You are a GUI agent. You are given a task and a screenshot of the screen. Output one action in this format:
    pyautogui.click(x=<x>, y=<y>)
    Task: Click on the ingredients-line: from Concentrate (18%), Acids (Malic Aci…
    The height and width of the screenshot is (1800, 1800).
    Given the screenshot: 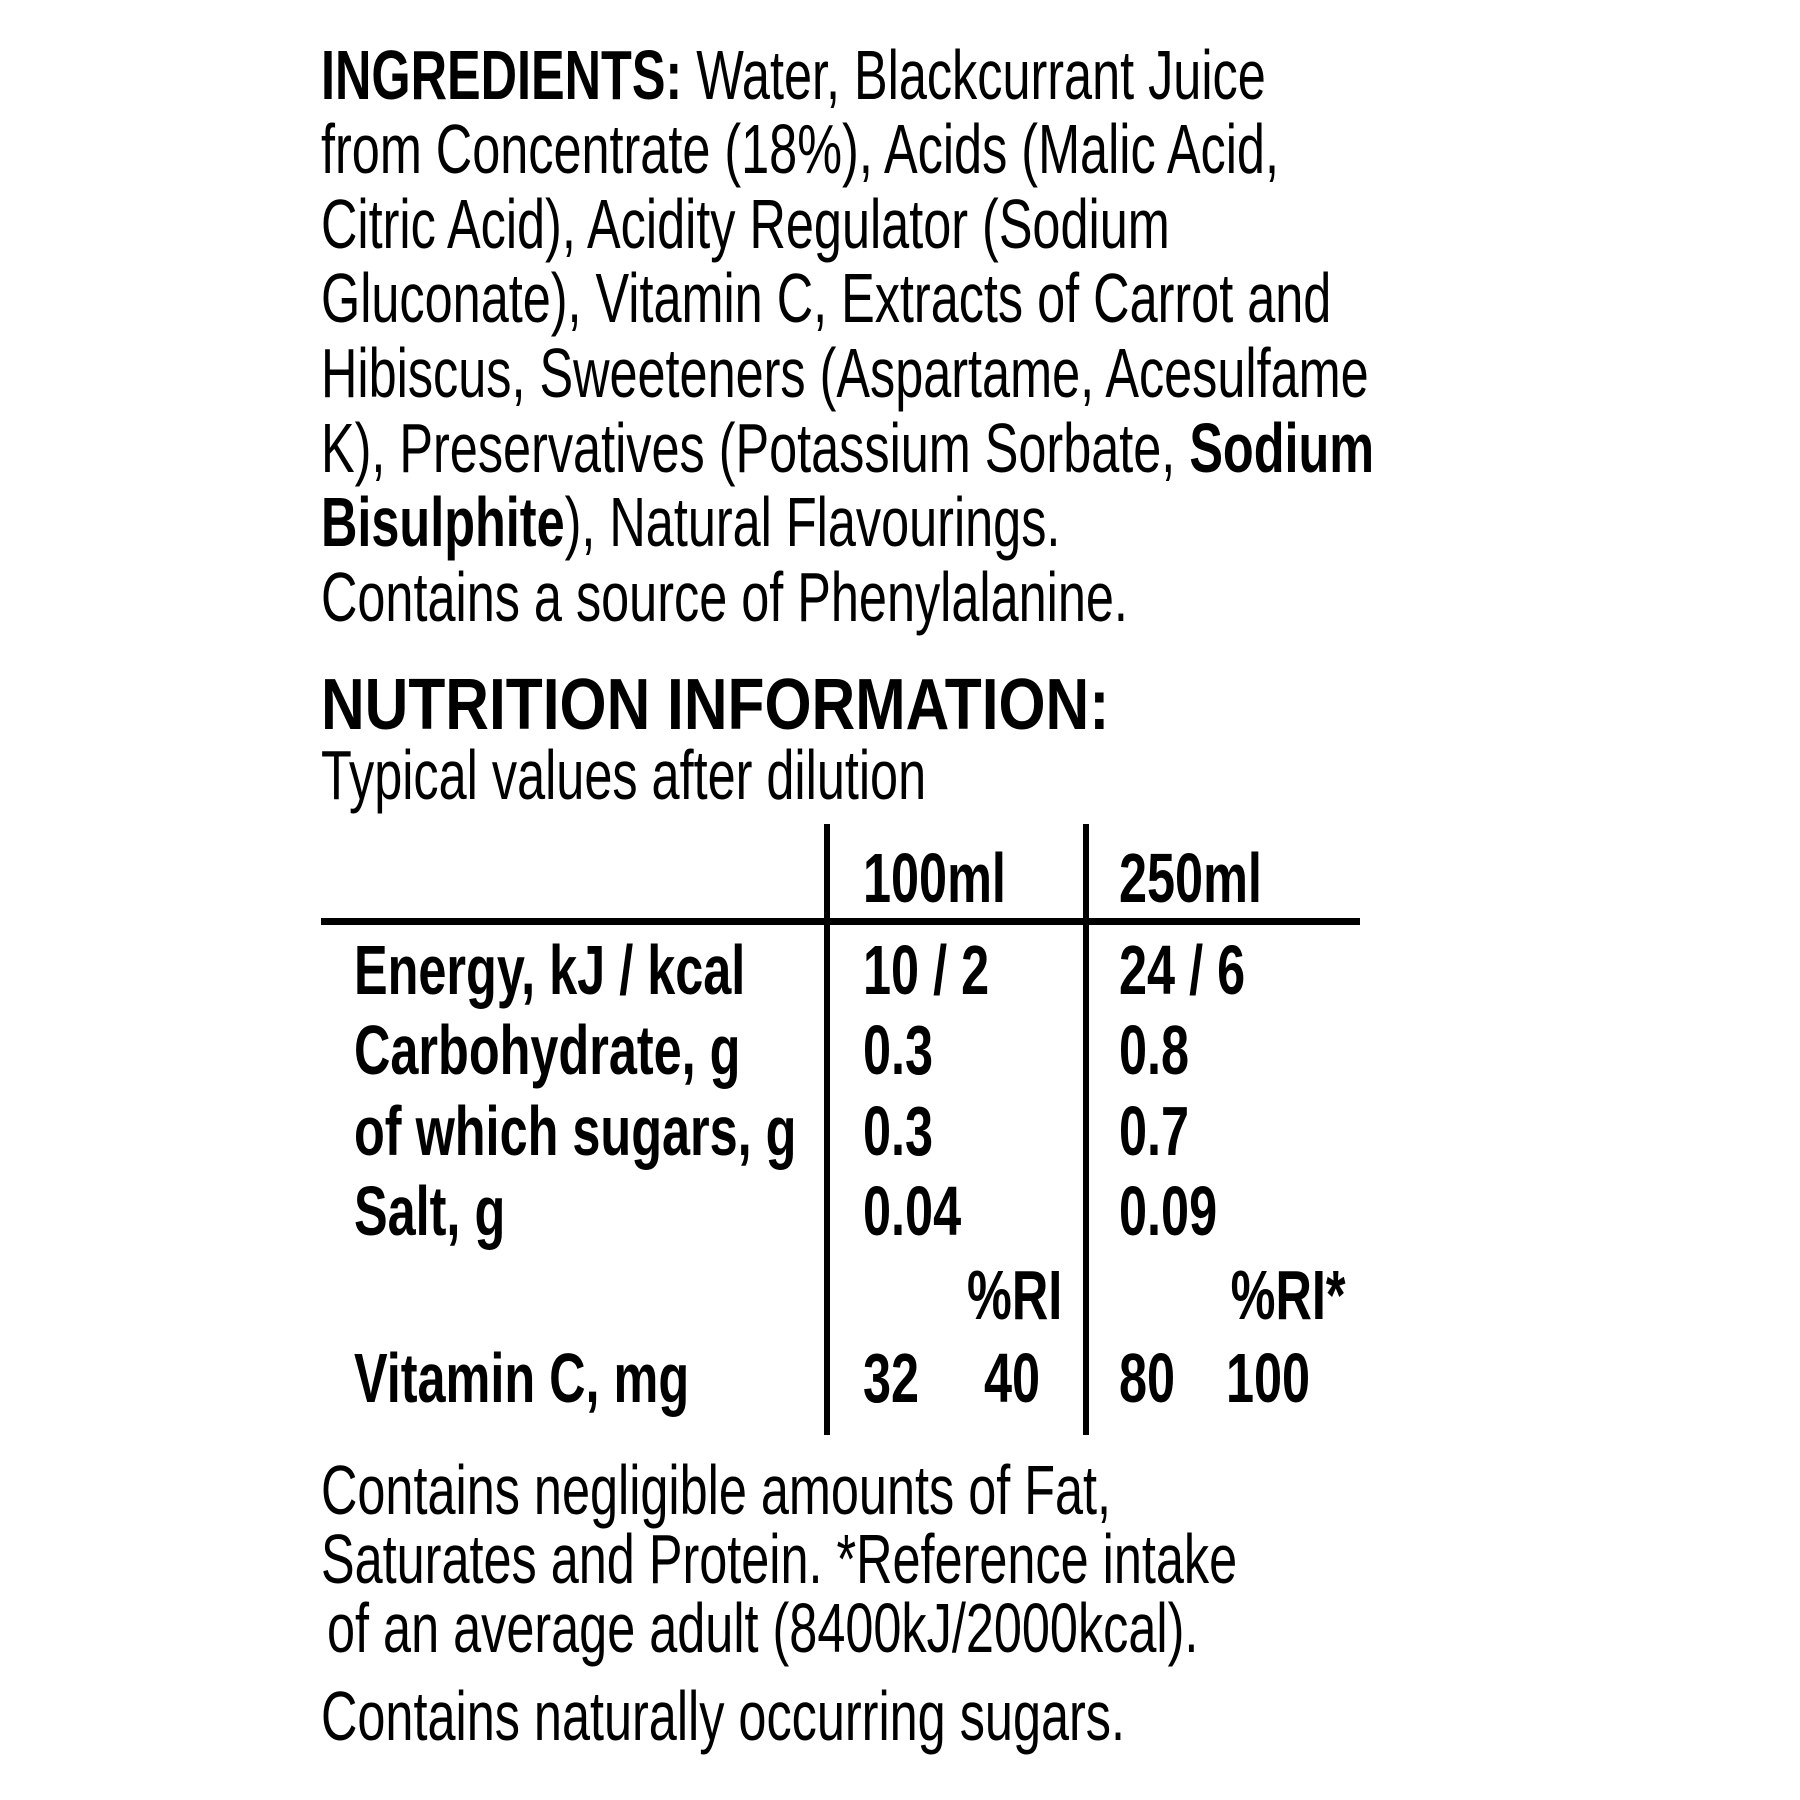 What is the action you would take?
    pyautogui.click(x=800, y=149)
    